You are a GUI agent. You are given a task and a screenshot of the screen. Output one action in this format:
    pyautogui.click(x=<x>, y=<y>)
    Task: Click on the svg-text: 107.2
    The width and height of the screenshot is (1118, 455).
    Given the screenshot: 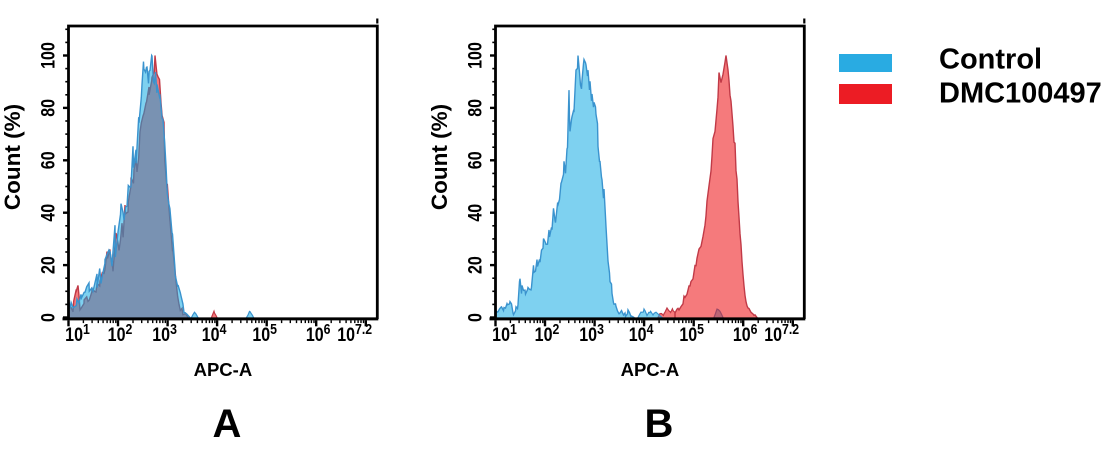 What is the action you would take?
    pyautogui.click(x=781, y=333)
    